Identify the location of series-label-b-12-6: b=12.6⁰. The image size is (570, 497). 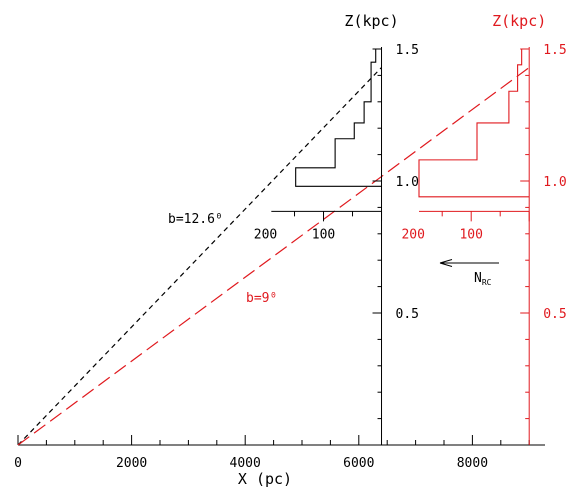
(195, 219).